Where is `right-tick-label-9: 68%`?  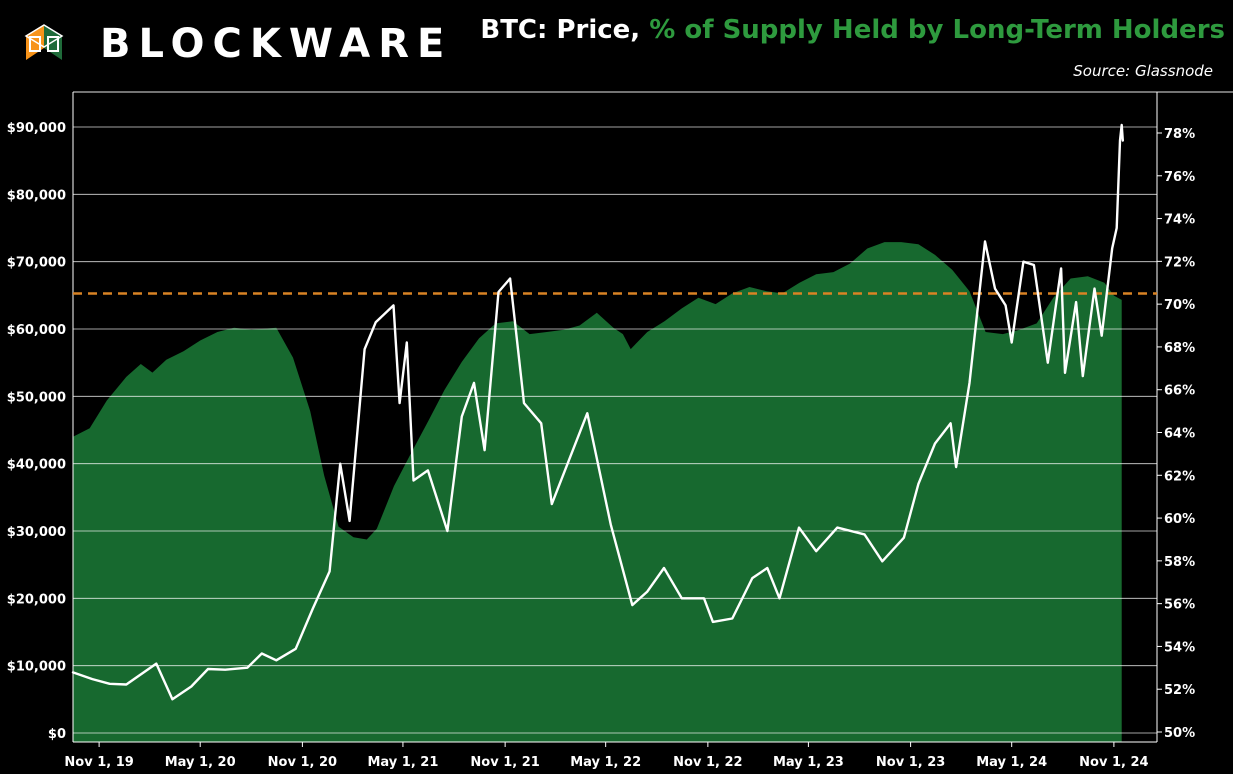
right-tick-label-9: 68% is located at coordinates (1179, 348).